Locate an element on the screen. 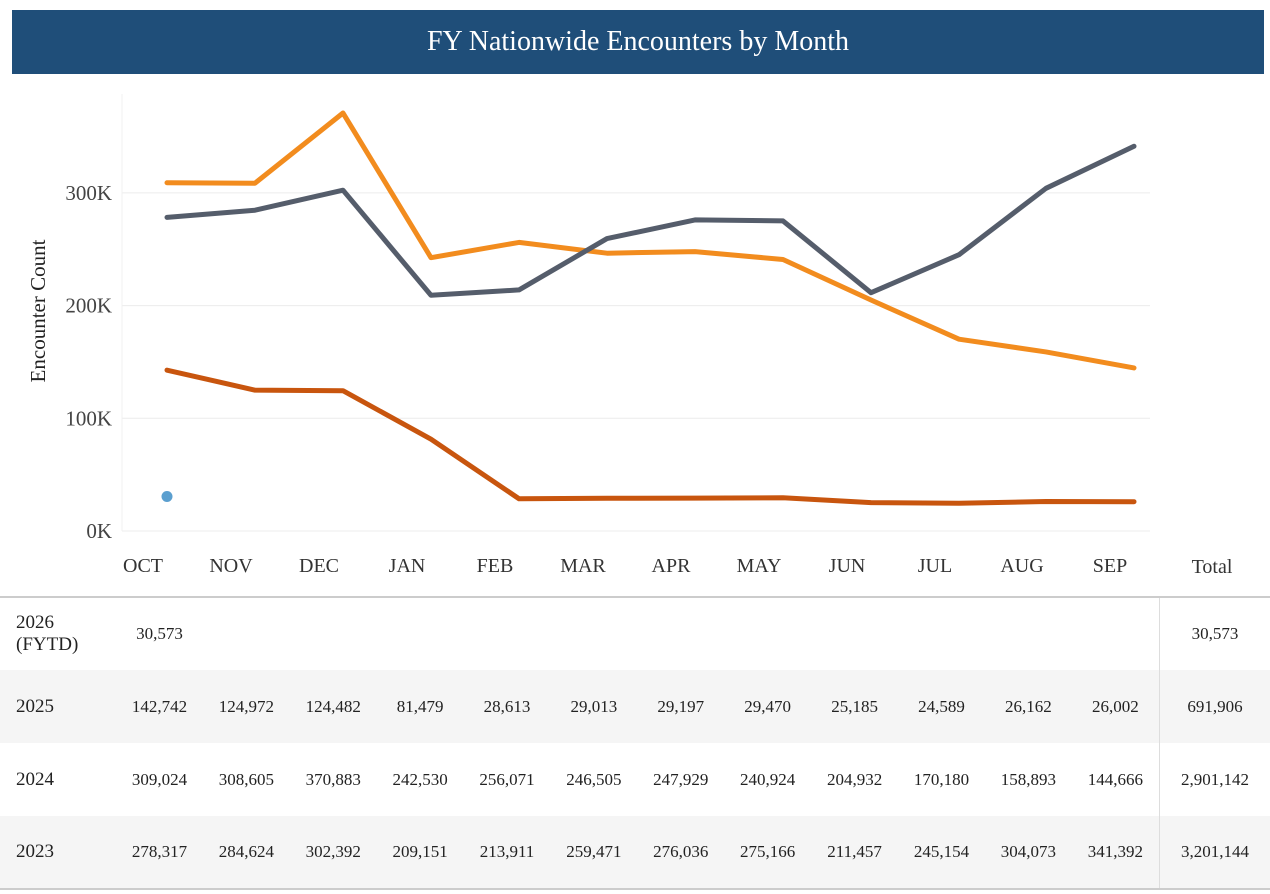 The image size is (1270, 894). x-tick-label-jun: JUN is located at coordinates (847, 566).